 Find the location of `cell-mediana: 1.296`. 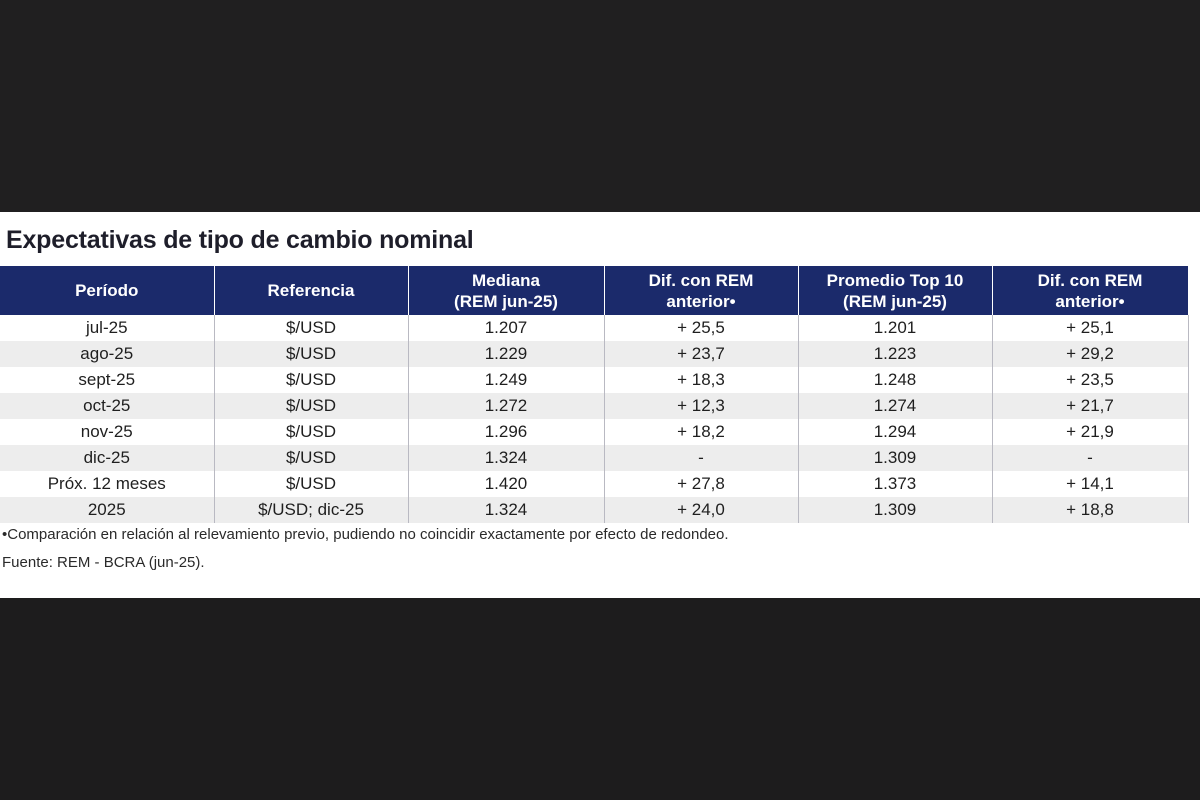

cell-mediana: 1.296 is located at coordinates (506, 432).